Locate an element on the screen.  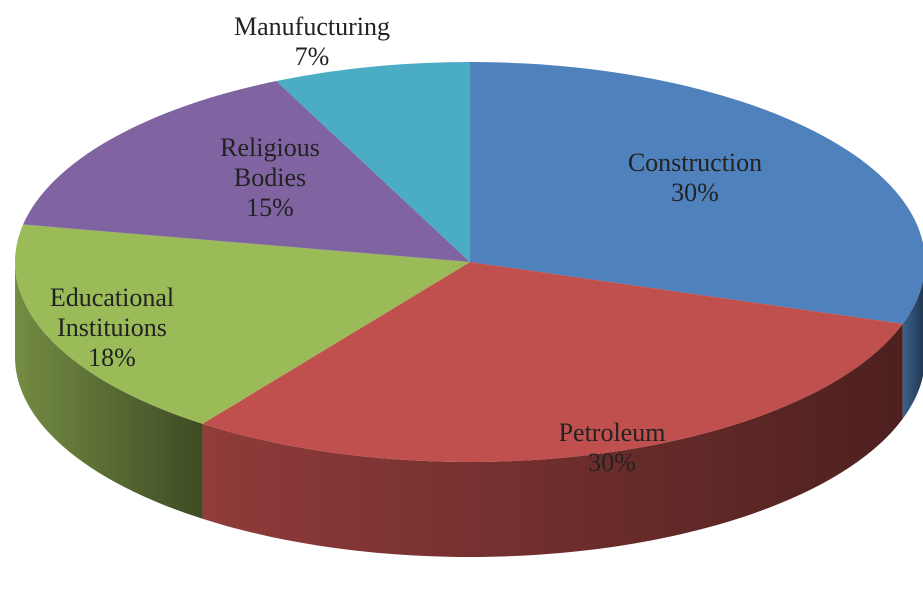
slice-label: Petroleum 30% is located at coordinates (612, 448).